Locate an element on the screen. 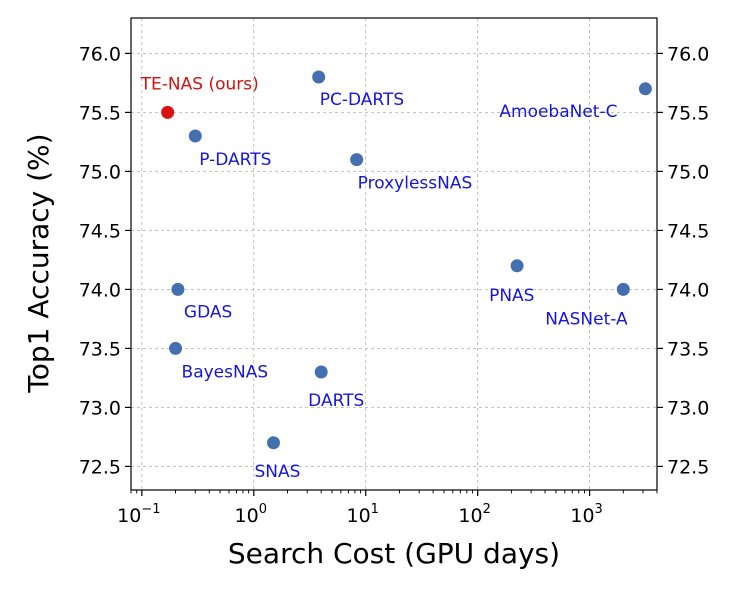 The width and height of the screenshot is (750, 600). data-point-pc-darts is located at coordinates (319, 77).